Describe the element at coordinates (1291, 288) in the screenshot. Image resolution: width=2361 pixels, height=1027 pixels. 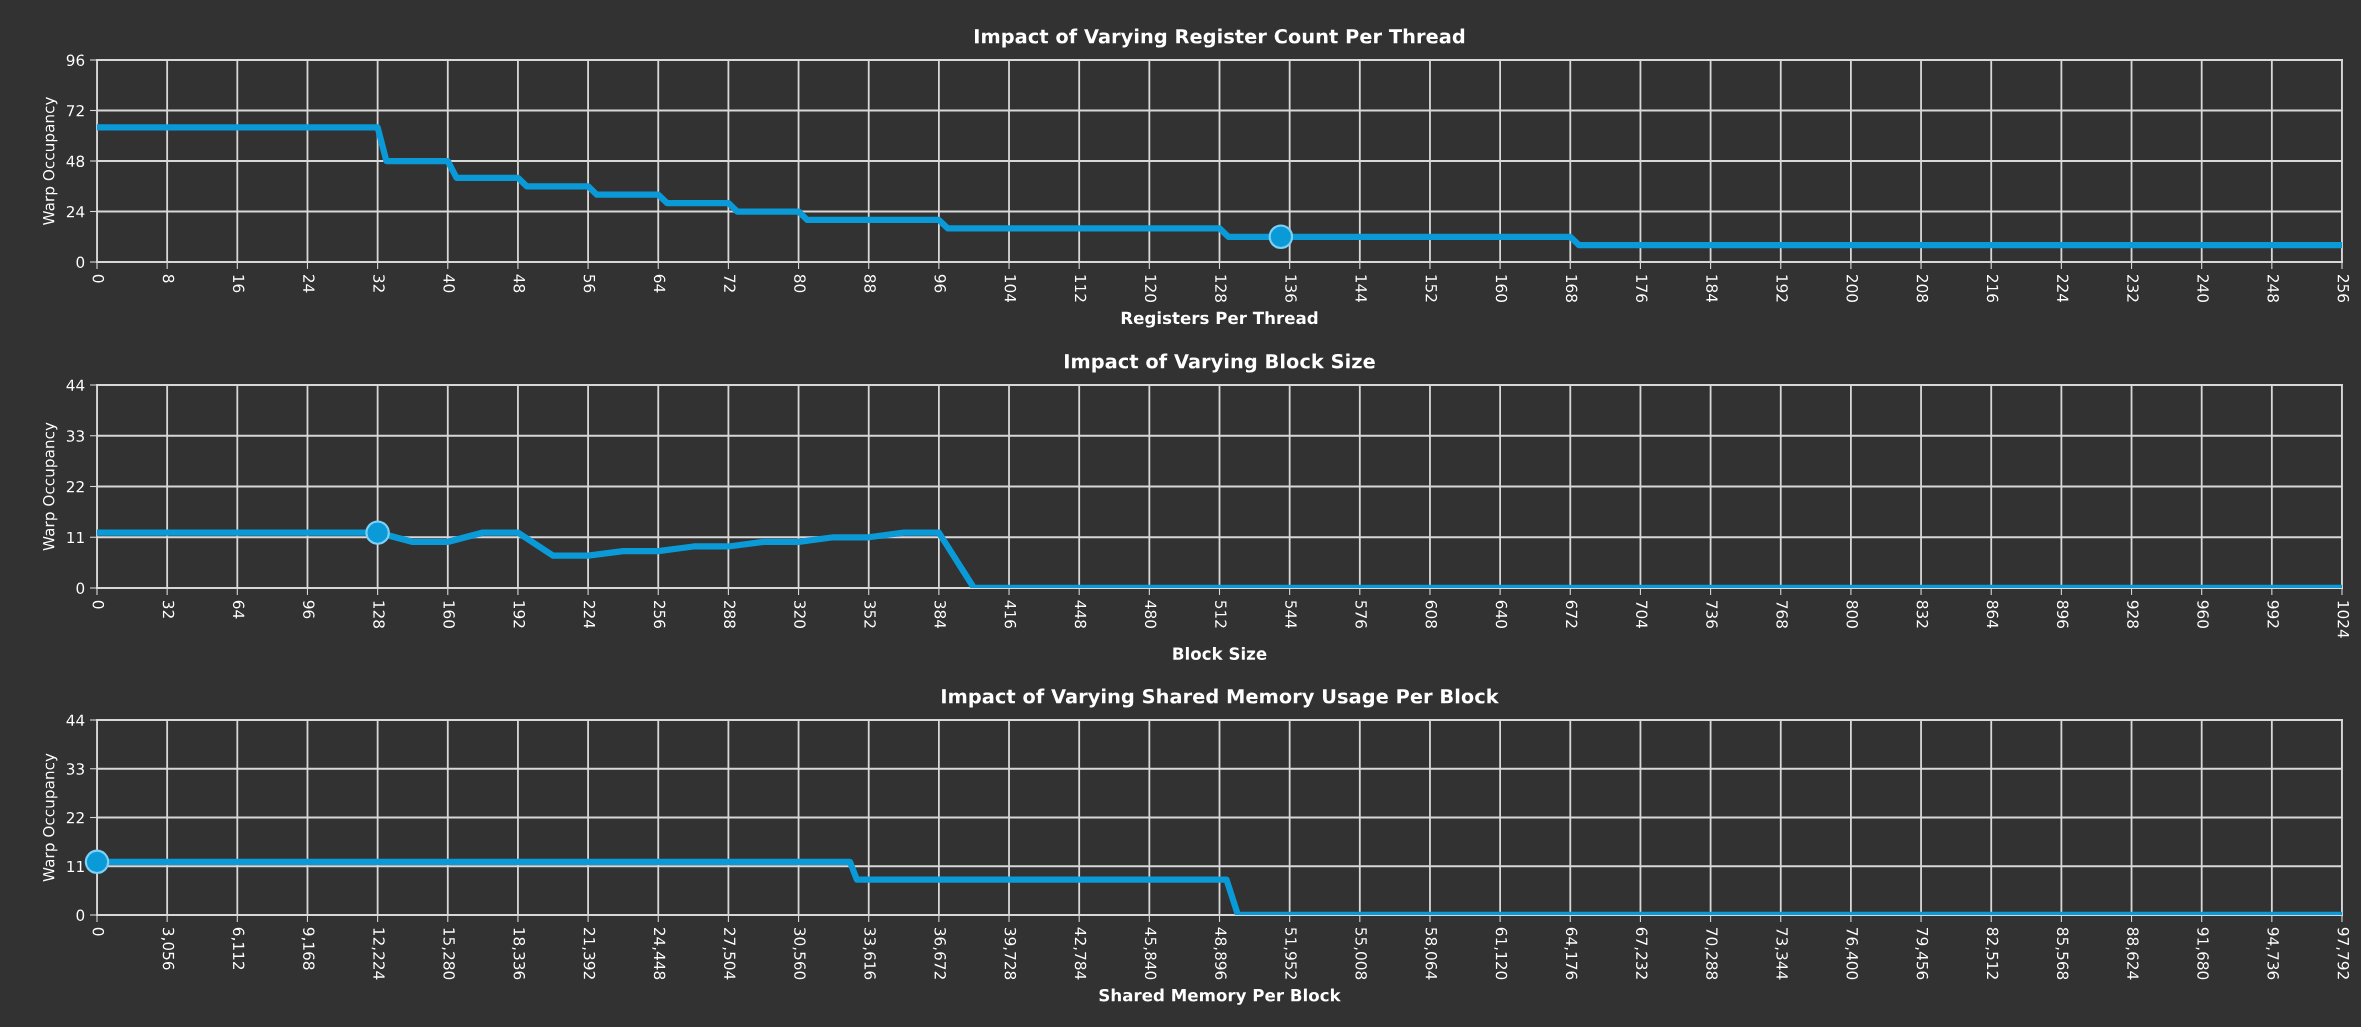
I see `x-tick-label: 136` at that location.